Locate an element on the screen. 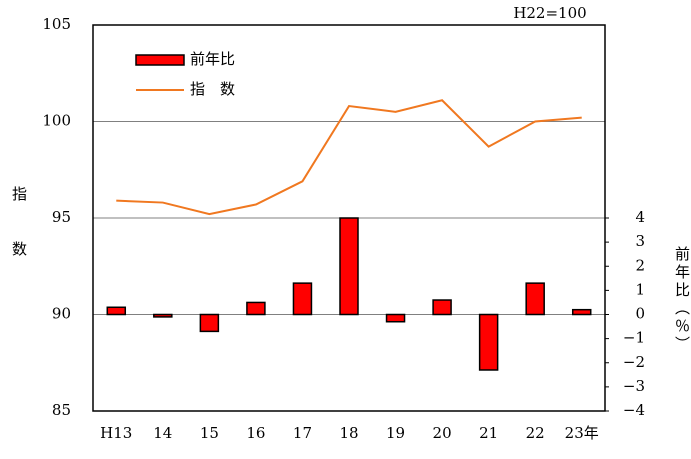  y-tick-label: 90 is located at coordinates (61, 314).